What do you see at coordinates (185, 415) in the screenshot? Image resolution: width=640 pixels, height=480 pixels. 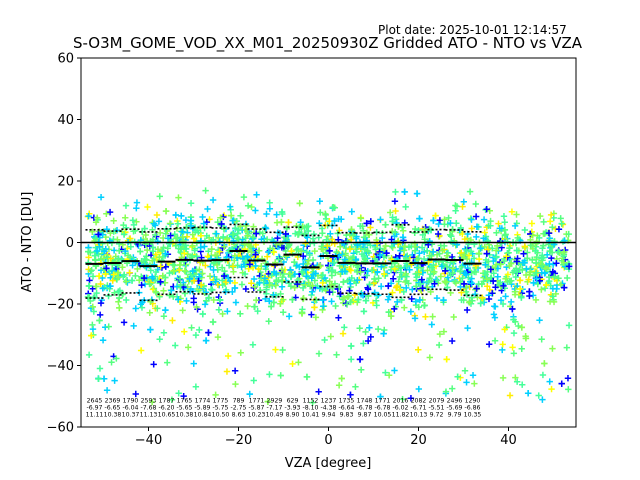 I see `bin-sd-label: 10.38` at bounding box center [185, 415].